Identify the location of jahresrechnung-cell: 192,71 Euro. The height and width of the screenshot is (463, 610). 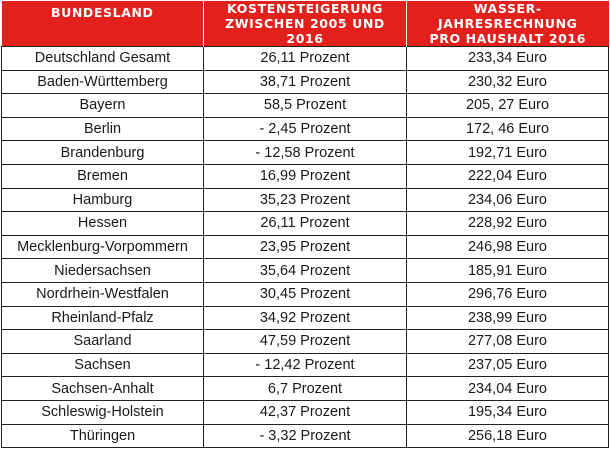
(507, 152).